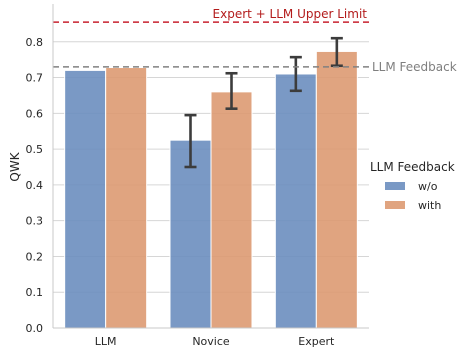 Image resolution: width=459 pixels, height=354 pixels. Describe the element at coordinates (35, 113) in the screenshot. I see `y-tick-label: 0.6` at that location.